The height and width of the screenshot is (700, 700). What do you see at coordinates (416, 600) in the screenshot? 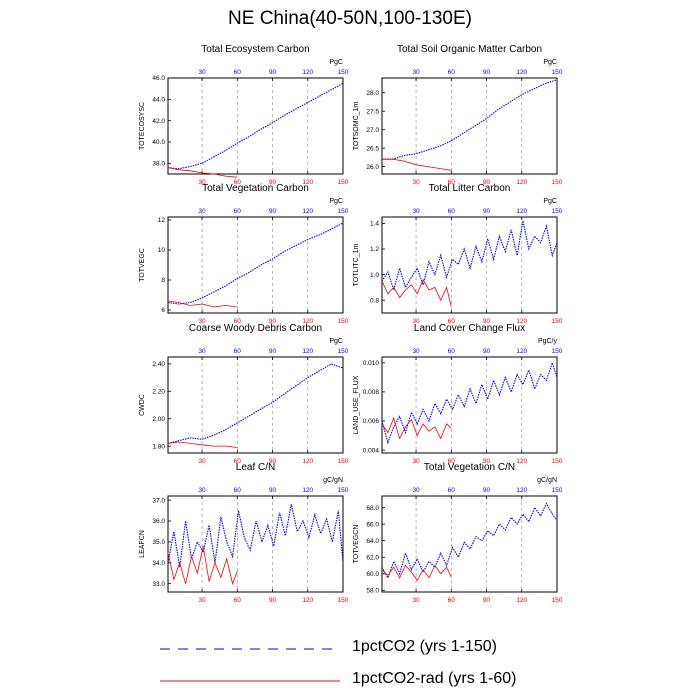
I see `bottom-tick-label-totvegcn-30: 30` at bounding box center [416, 600].